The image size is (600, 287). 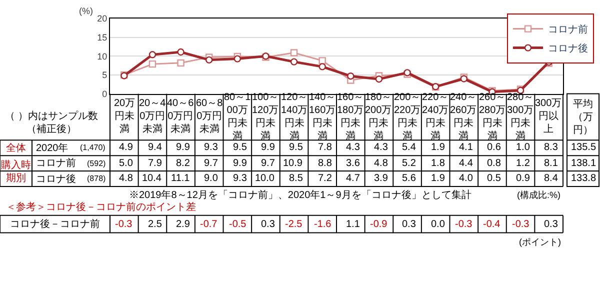 I want to click on text: 1.8, so click(x=438, y=163).